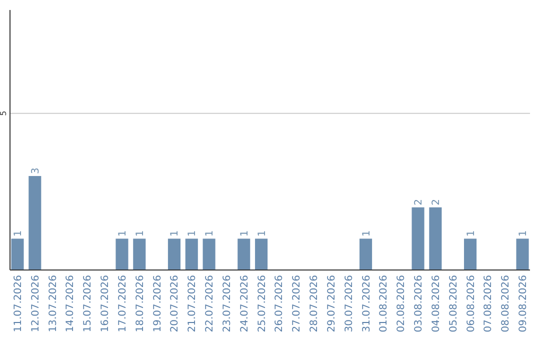 Image resolution: width=540 pixels, height=340 pixels. What do you see at coordinates (210, 303) in the screenshot?
I see `x-tick-label: 22.07.2026` at bounding box center [210, 303].